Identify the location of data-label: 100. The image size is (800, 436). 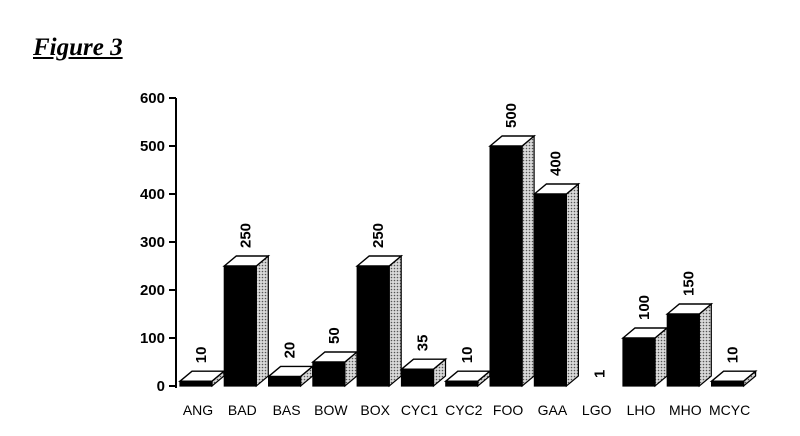
(644, 307).